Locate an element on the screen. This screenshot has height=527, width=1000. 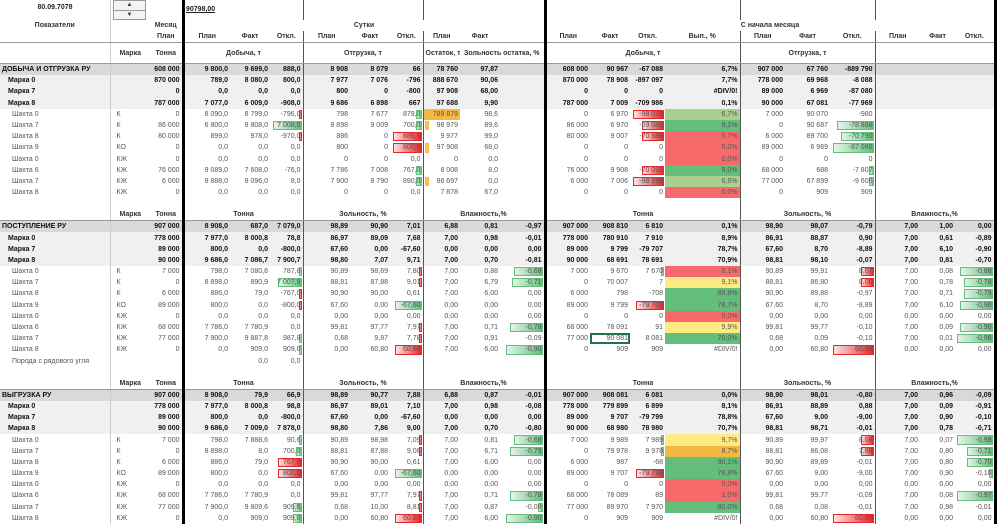
data-cell: 98,98 is located at coordinates (370, 439).